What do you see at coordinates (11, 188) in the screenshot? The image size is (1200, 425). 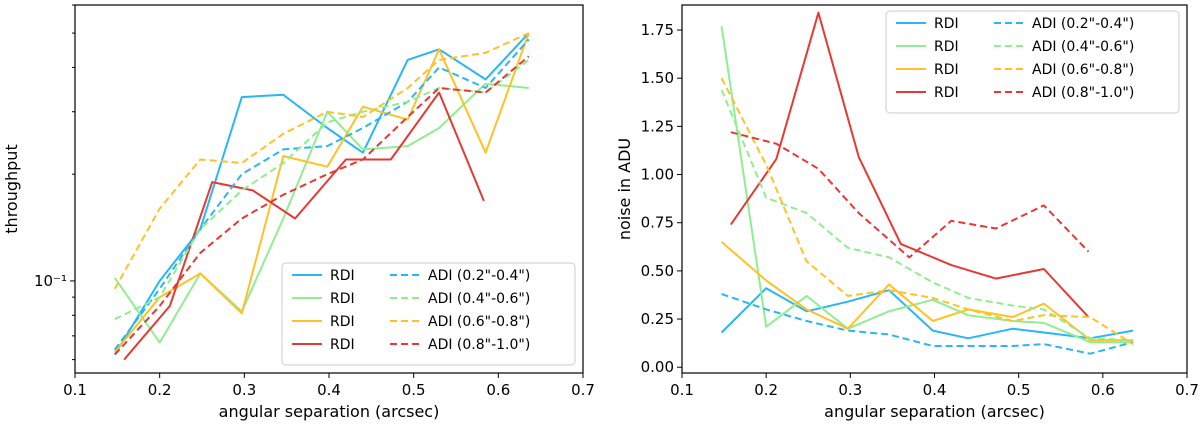 I see `y-axis-label: throughput` at bounding box center [11, 188].